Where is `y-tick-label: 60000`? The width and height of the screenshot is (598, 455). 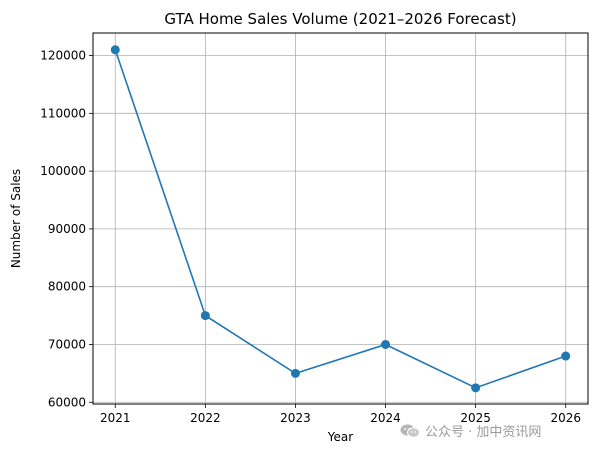 y-tick-label: 60000 is located at coordinates (67, 402).